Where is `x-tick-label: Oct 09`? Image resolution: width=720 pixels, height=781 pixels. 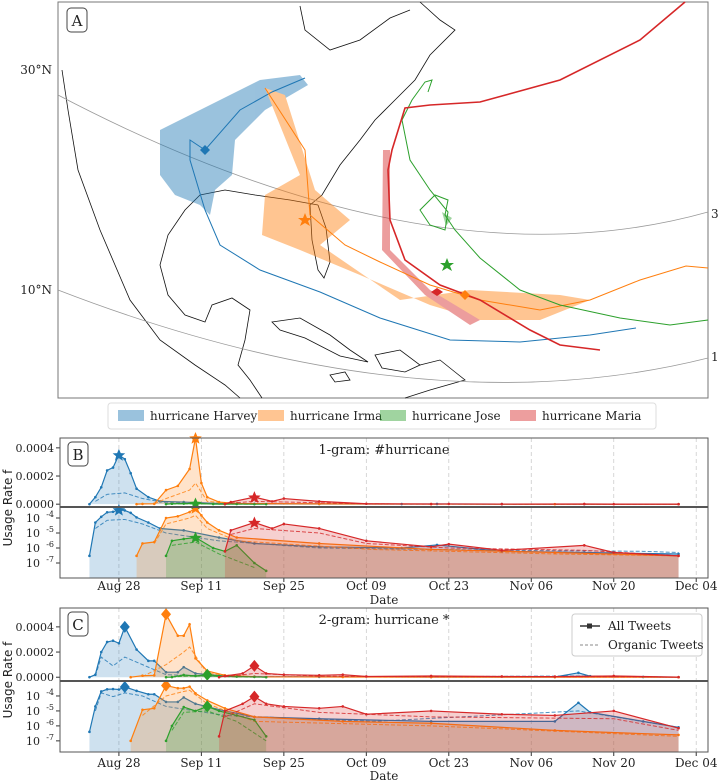
x-tick-label: Oct 09 is located at coordinates (366, 586).